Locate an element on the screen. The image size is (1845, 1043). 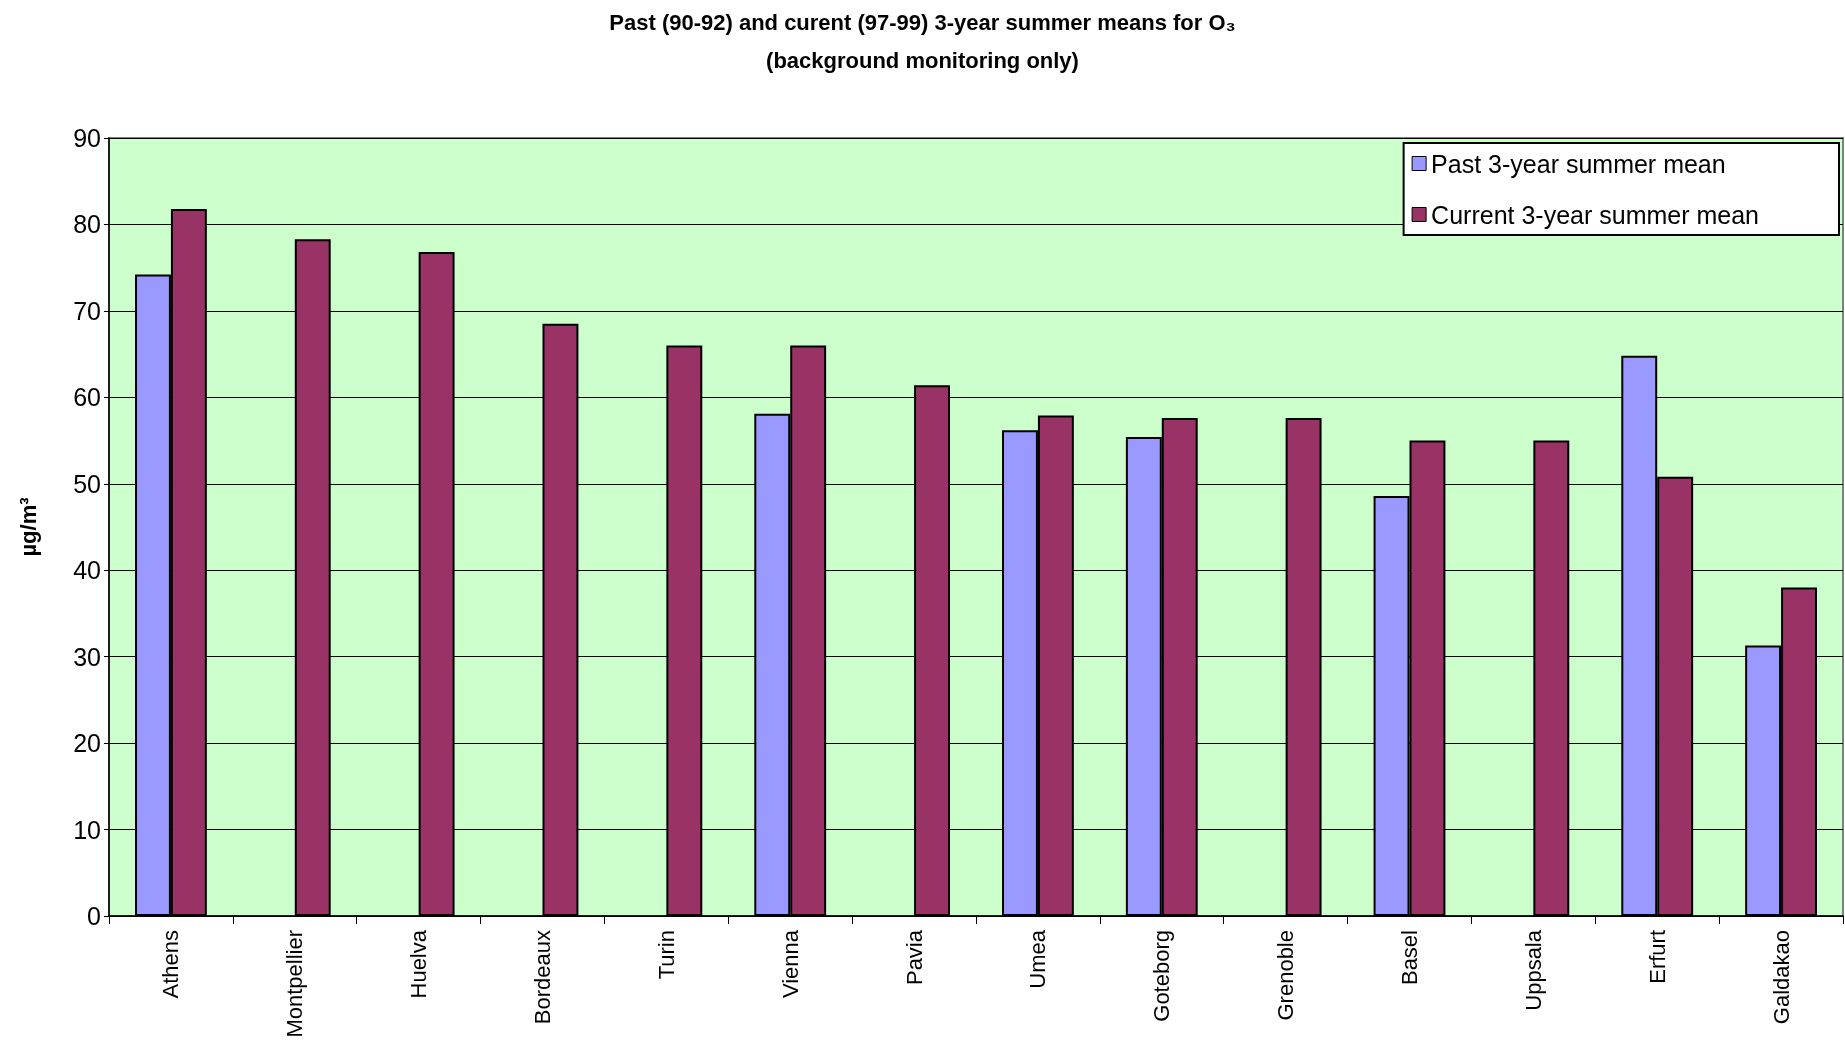
x-tick-label: Bordeaux is located at coordinates (542, 977).